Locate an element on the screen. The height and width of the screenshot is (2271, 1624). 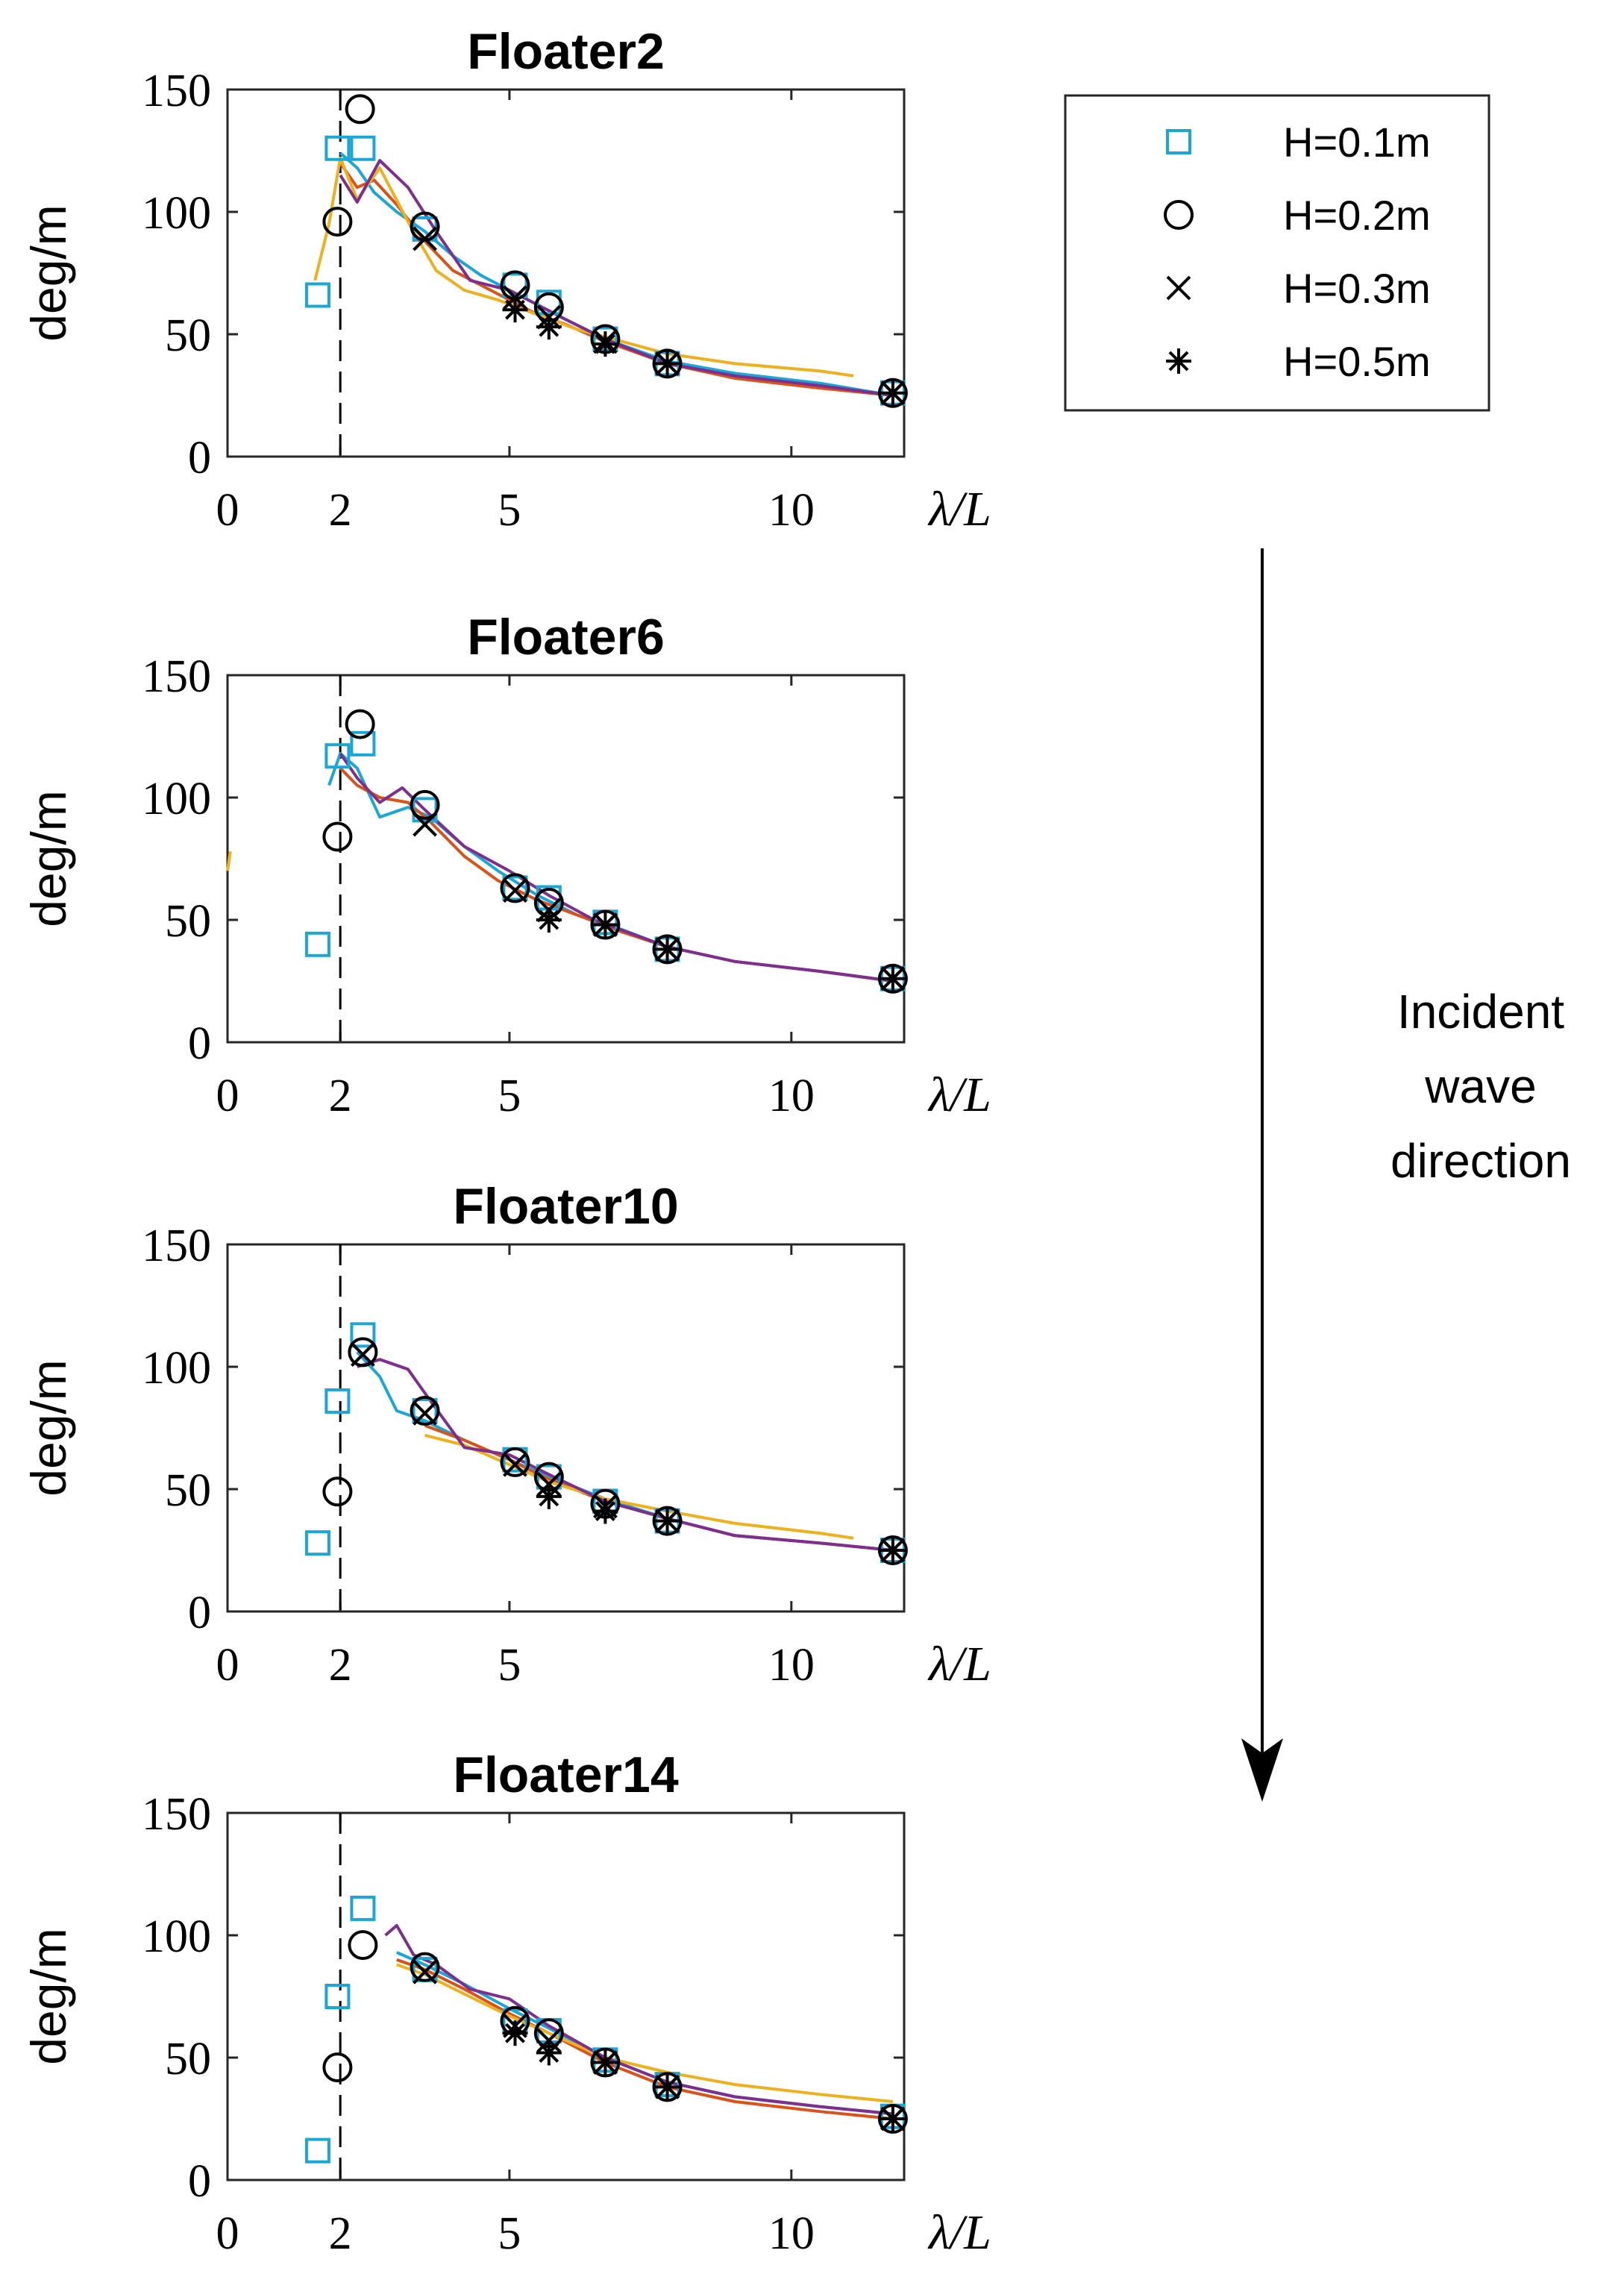
incident-wave-arrow: Incident wave direction is located at coordinates (1406, 1175).